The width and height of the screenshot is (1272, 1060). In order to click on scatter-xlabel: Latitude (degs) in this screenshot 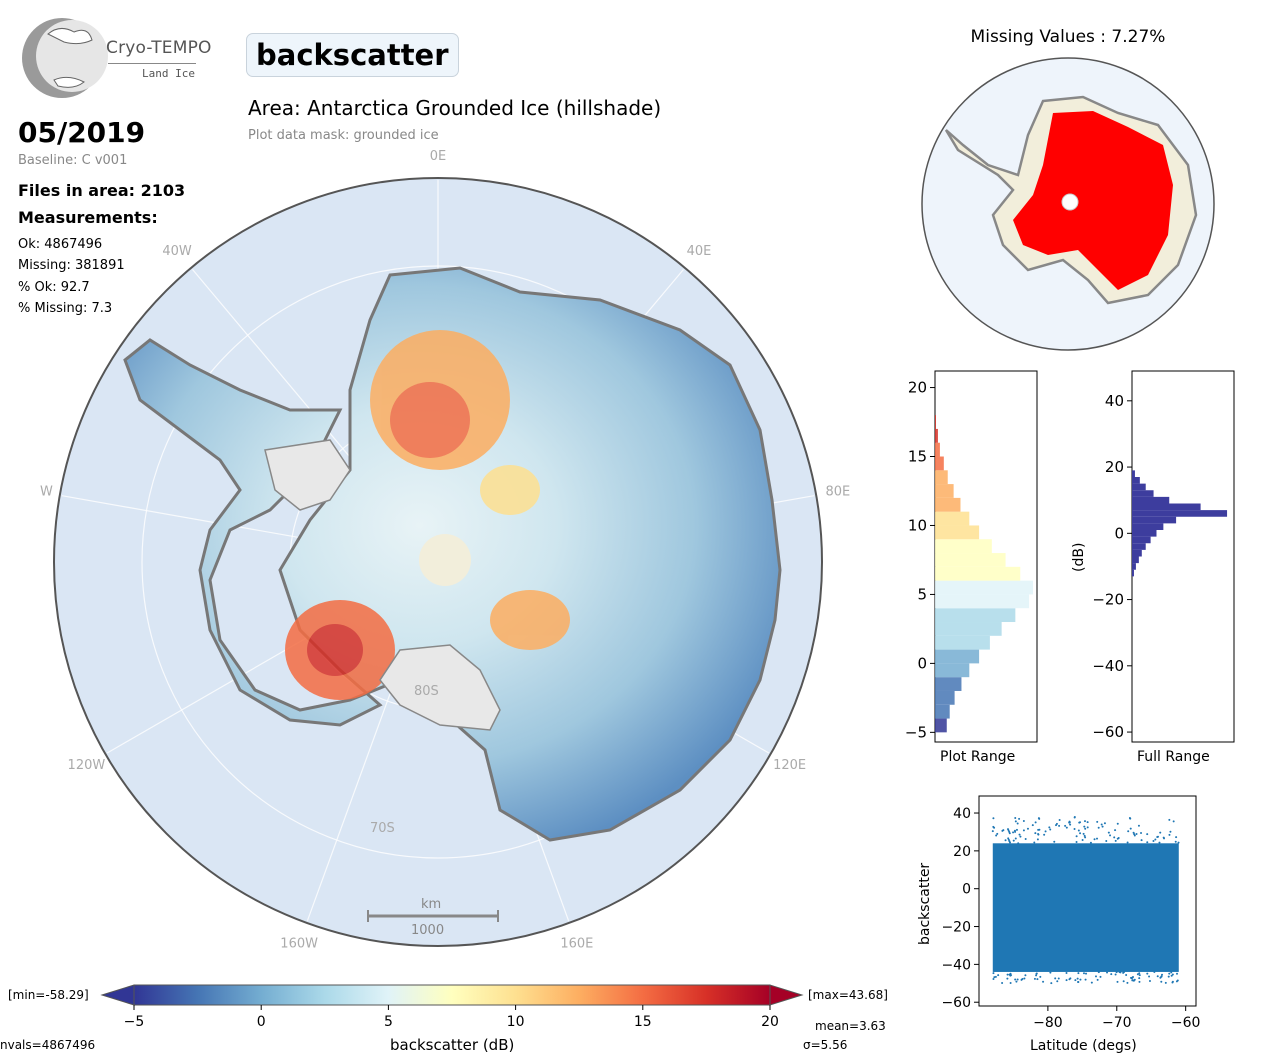, I will do `click(1083, 1046)`.